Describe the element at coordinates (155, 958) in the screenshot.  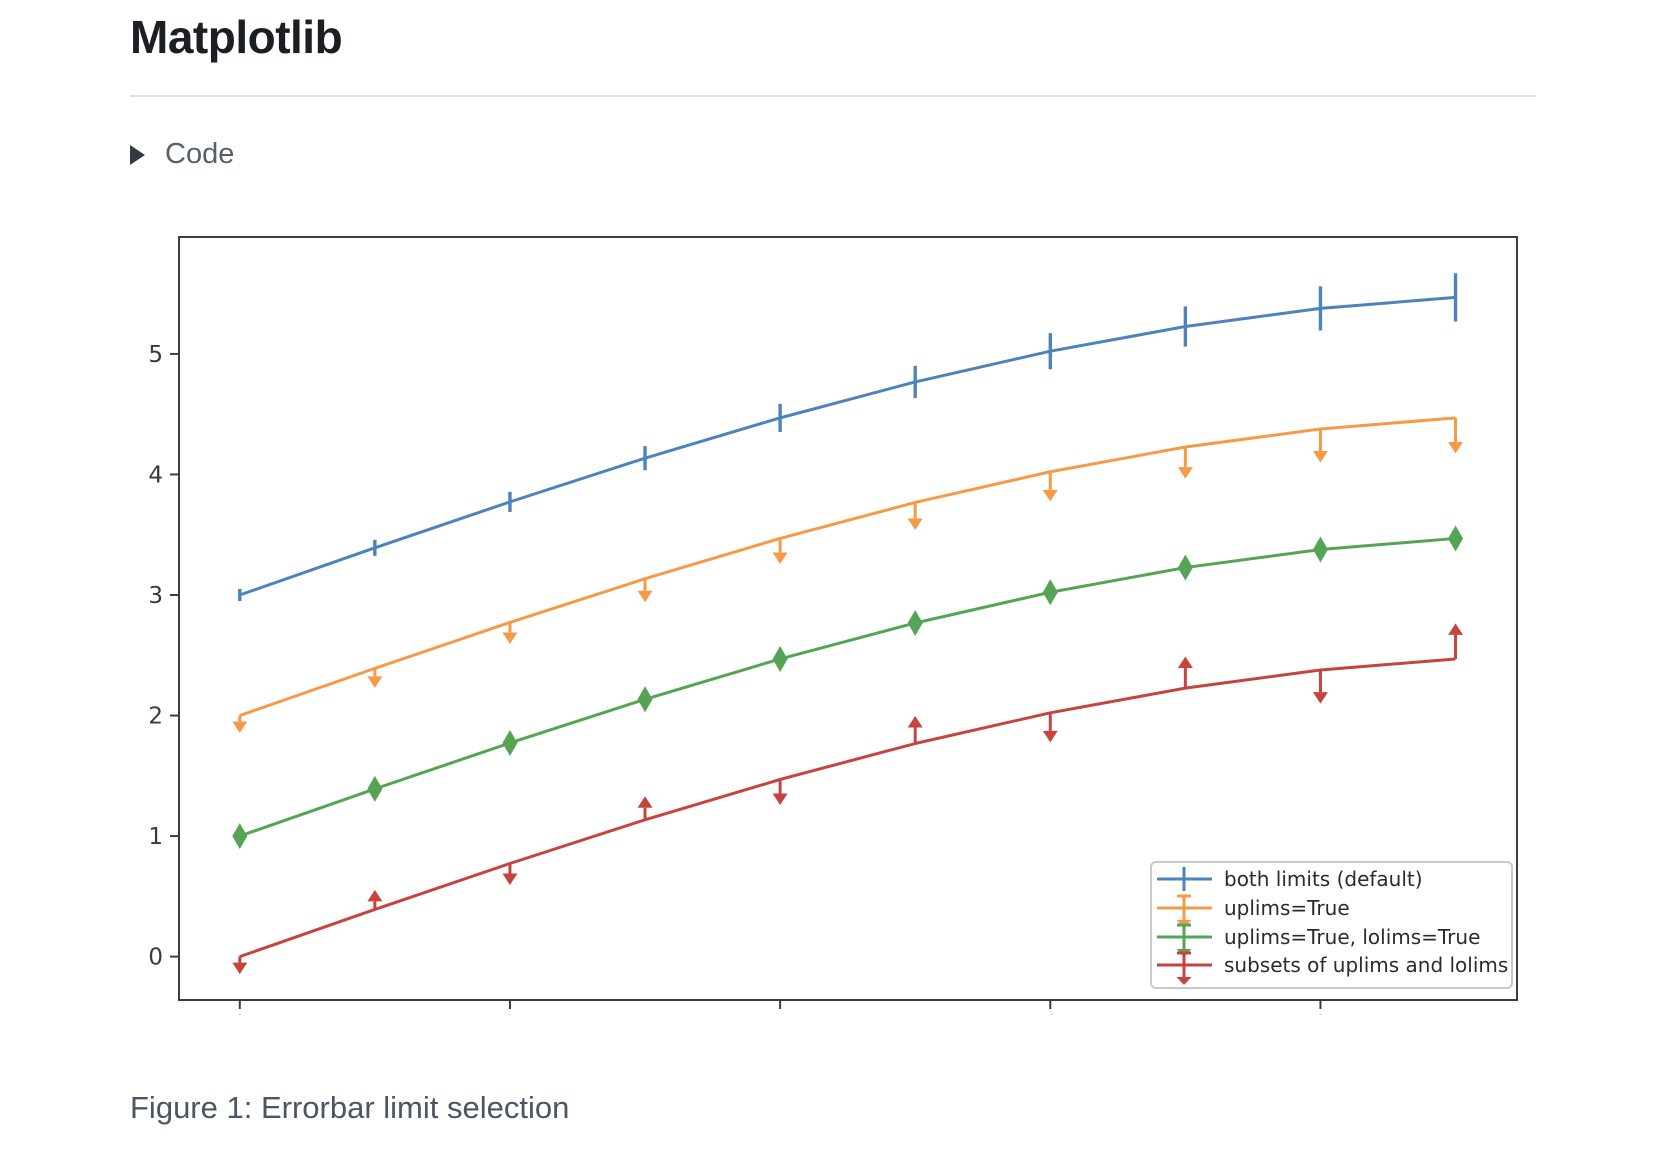
I see `y-tick-label: 0` at that location.